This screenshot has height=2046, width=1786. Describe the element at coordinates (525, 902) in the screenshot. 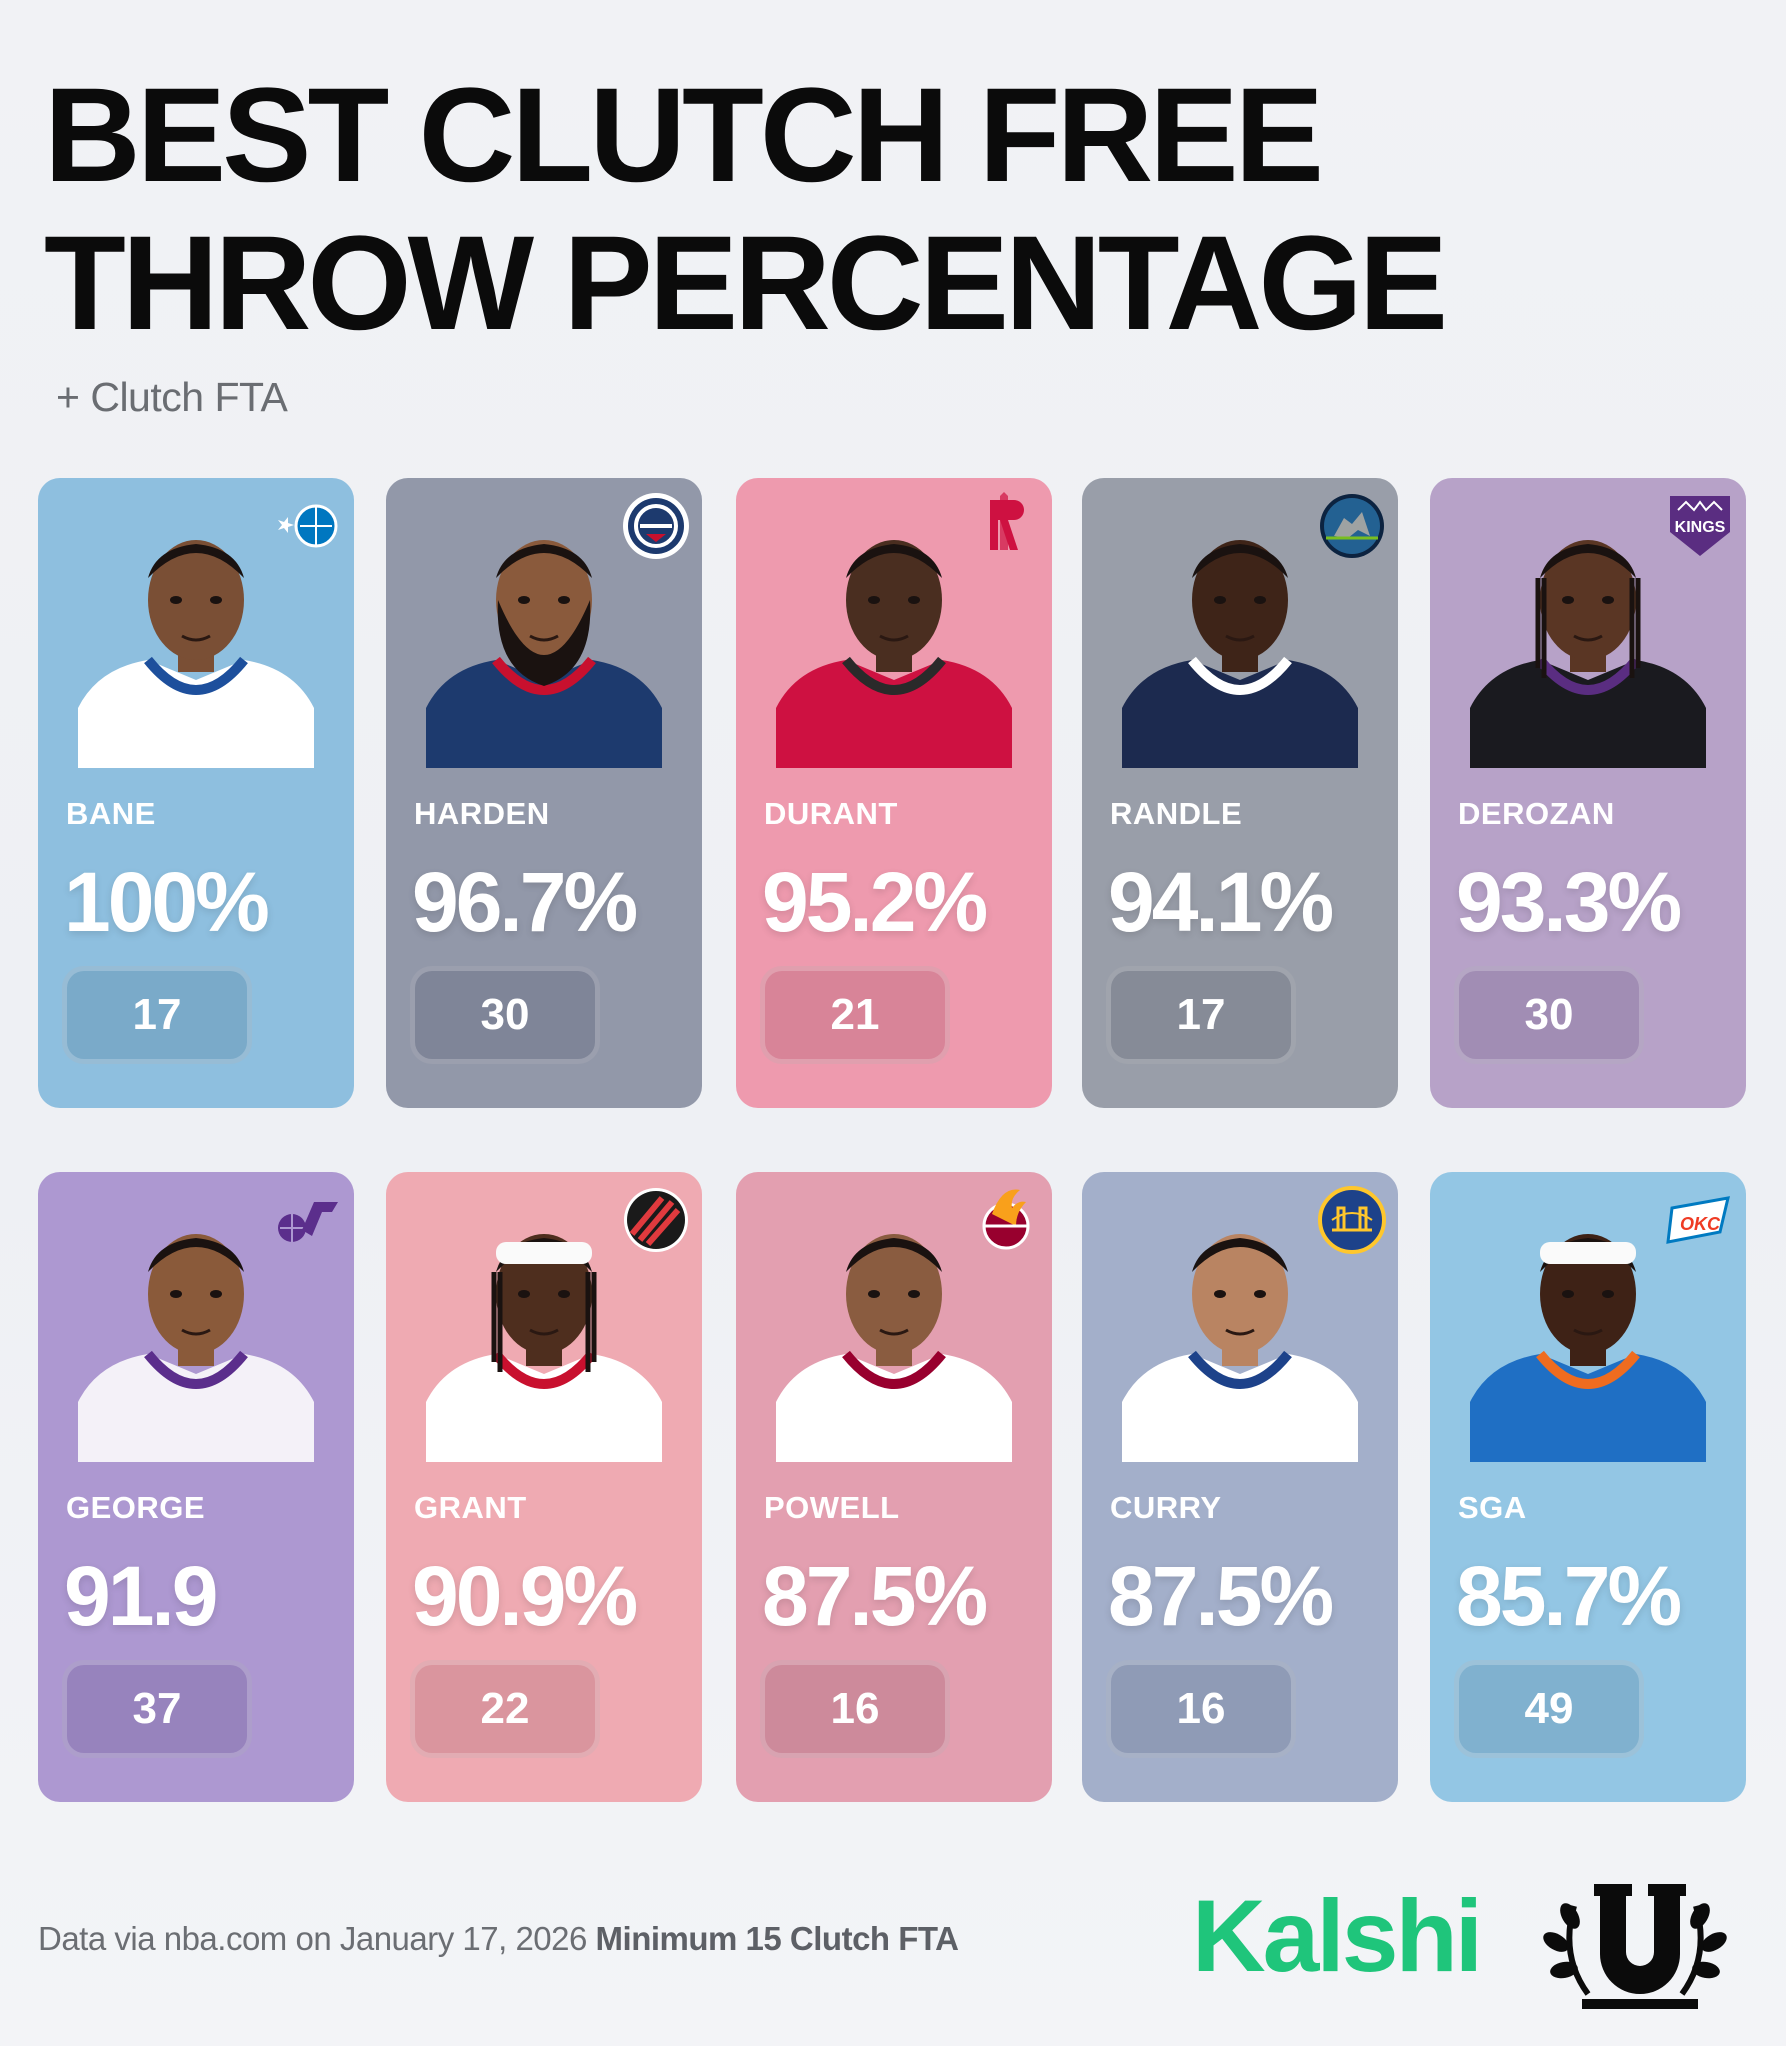

I see `free-throw-percentage: 96.7%` at that location.